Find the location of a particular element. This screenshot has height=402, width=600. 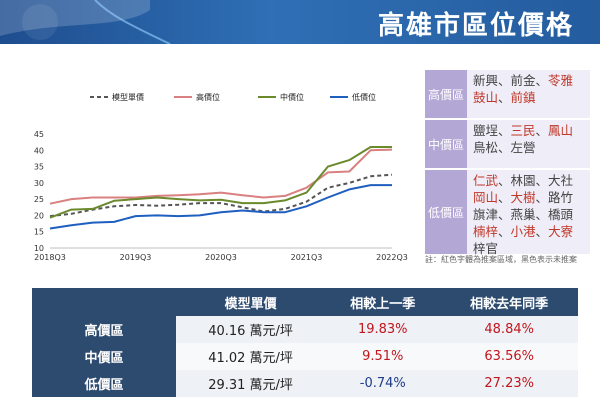

yoy-cell: 63.56% is located at coordinates (509, 356).